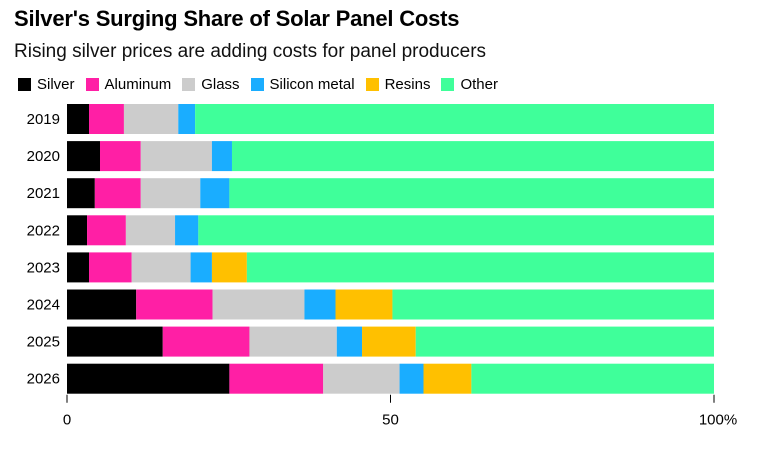 This screenshot has width=773, height=457. Describe the element at coordinates (43, 267) in the screenshot. I see `category-label-2023: 2023` at that location.